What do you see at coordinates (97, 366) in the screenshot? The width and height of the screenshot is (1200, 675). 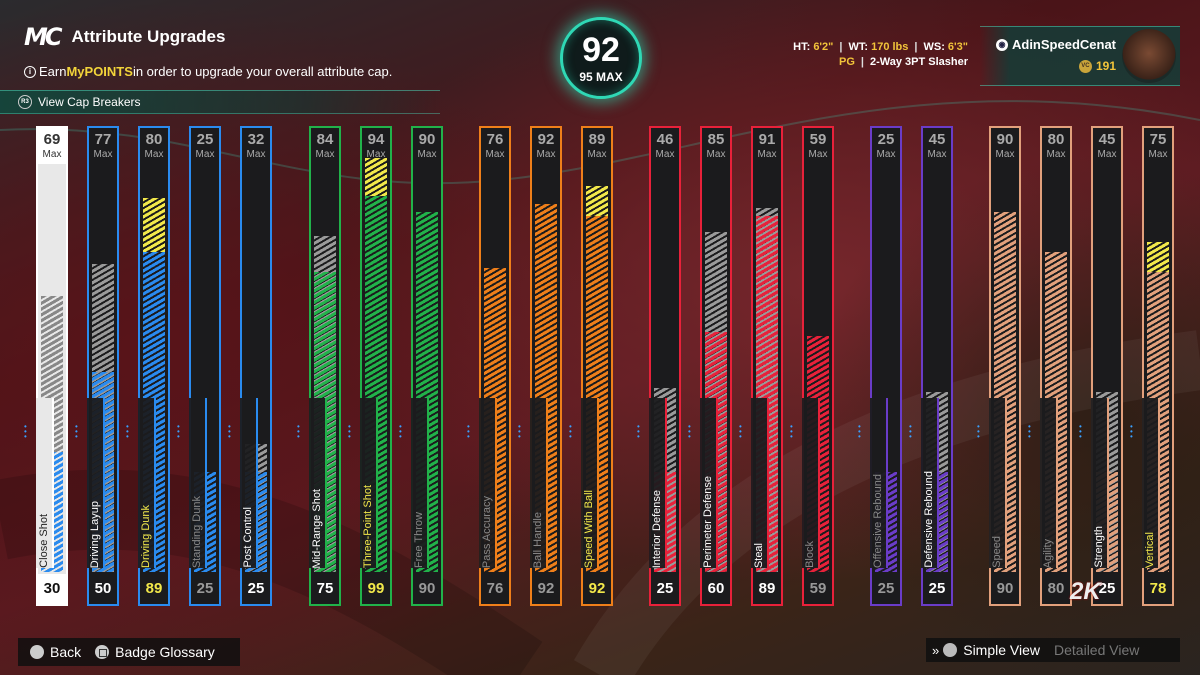 I see `attribute-column: 77 Max Driving Layup 50 • • •` at bounding box center [97, 366].